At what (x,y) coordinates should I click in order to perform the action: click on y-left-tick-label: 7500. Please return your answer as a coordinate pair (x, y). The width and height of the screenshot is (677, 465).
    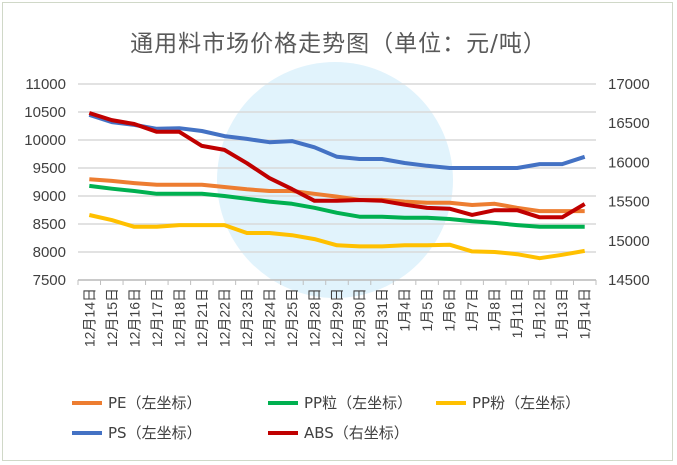
    Looking at the image, I should click on (49, 280).